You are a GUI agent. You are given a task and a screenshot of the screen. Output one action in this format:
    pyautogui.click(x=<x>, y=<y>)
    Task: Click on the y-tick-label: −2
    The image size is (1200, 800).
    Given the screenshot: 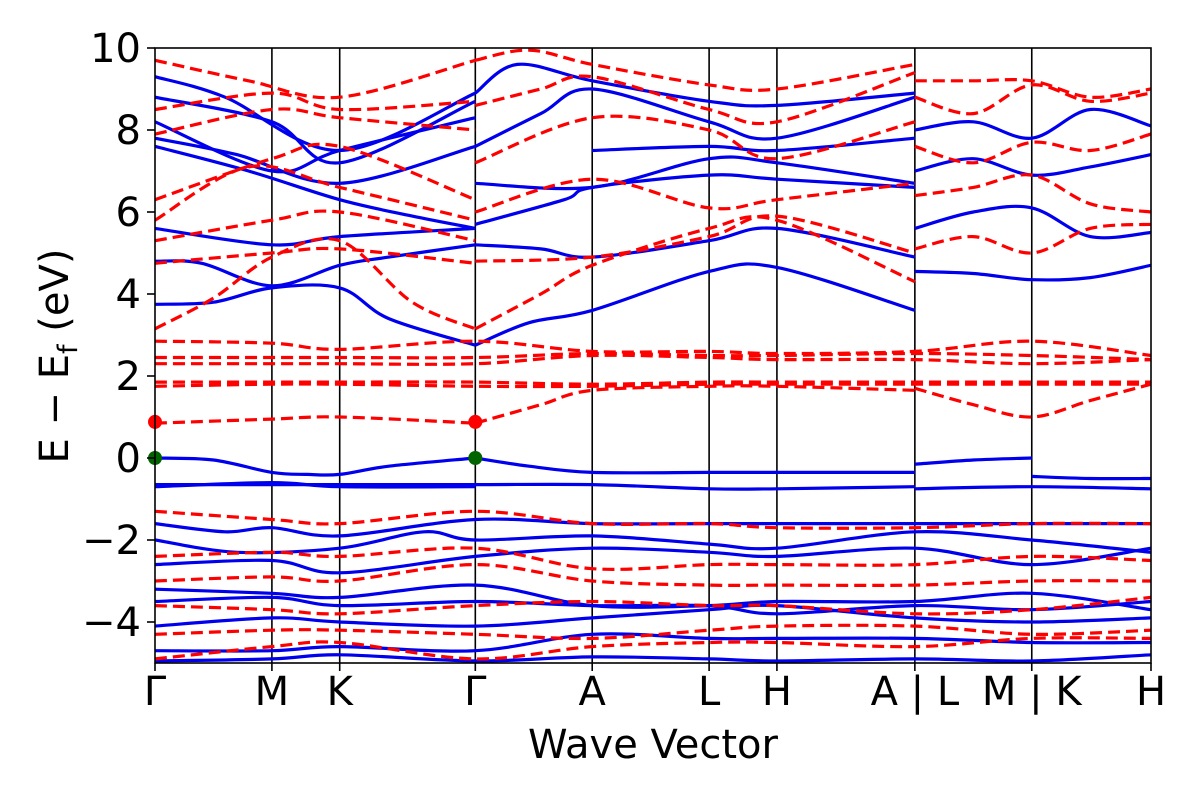 What is the action you would take?
    pyautogui.click(x=111, y=541)
    